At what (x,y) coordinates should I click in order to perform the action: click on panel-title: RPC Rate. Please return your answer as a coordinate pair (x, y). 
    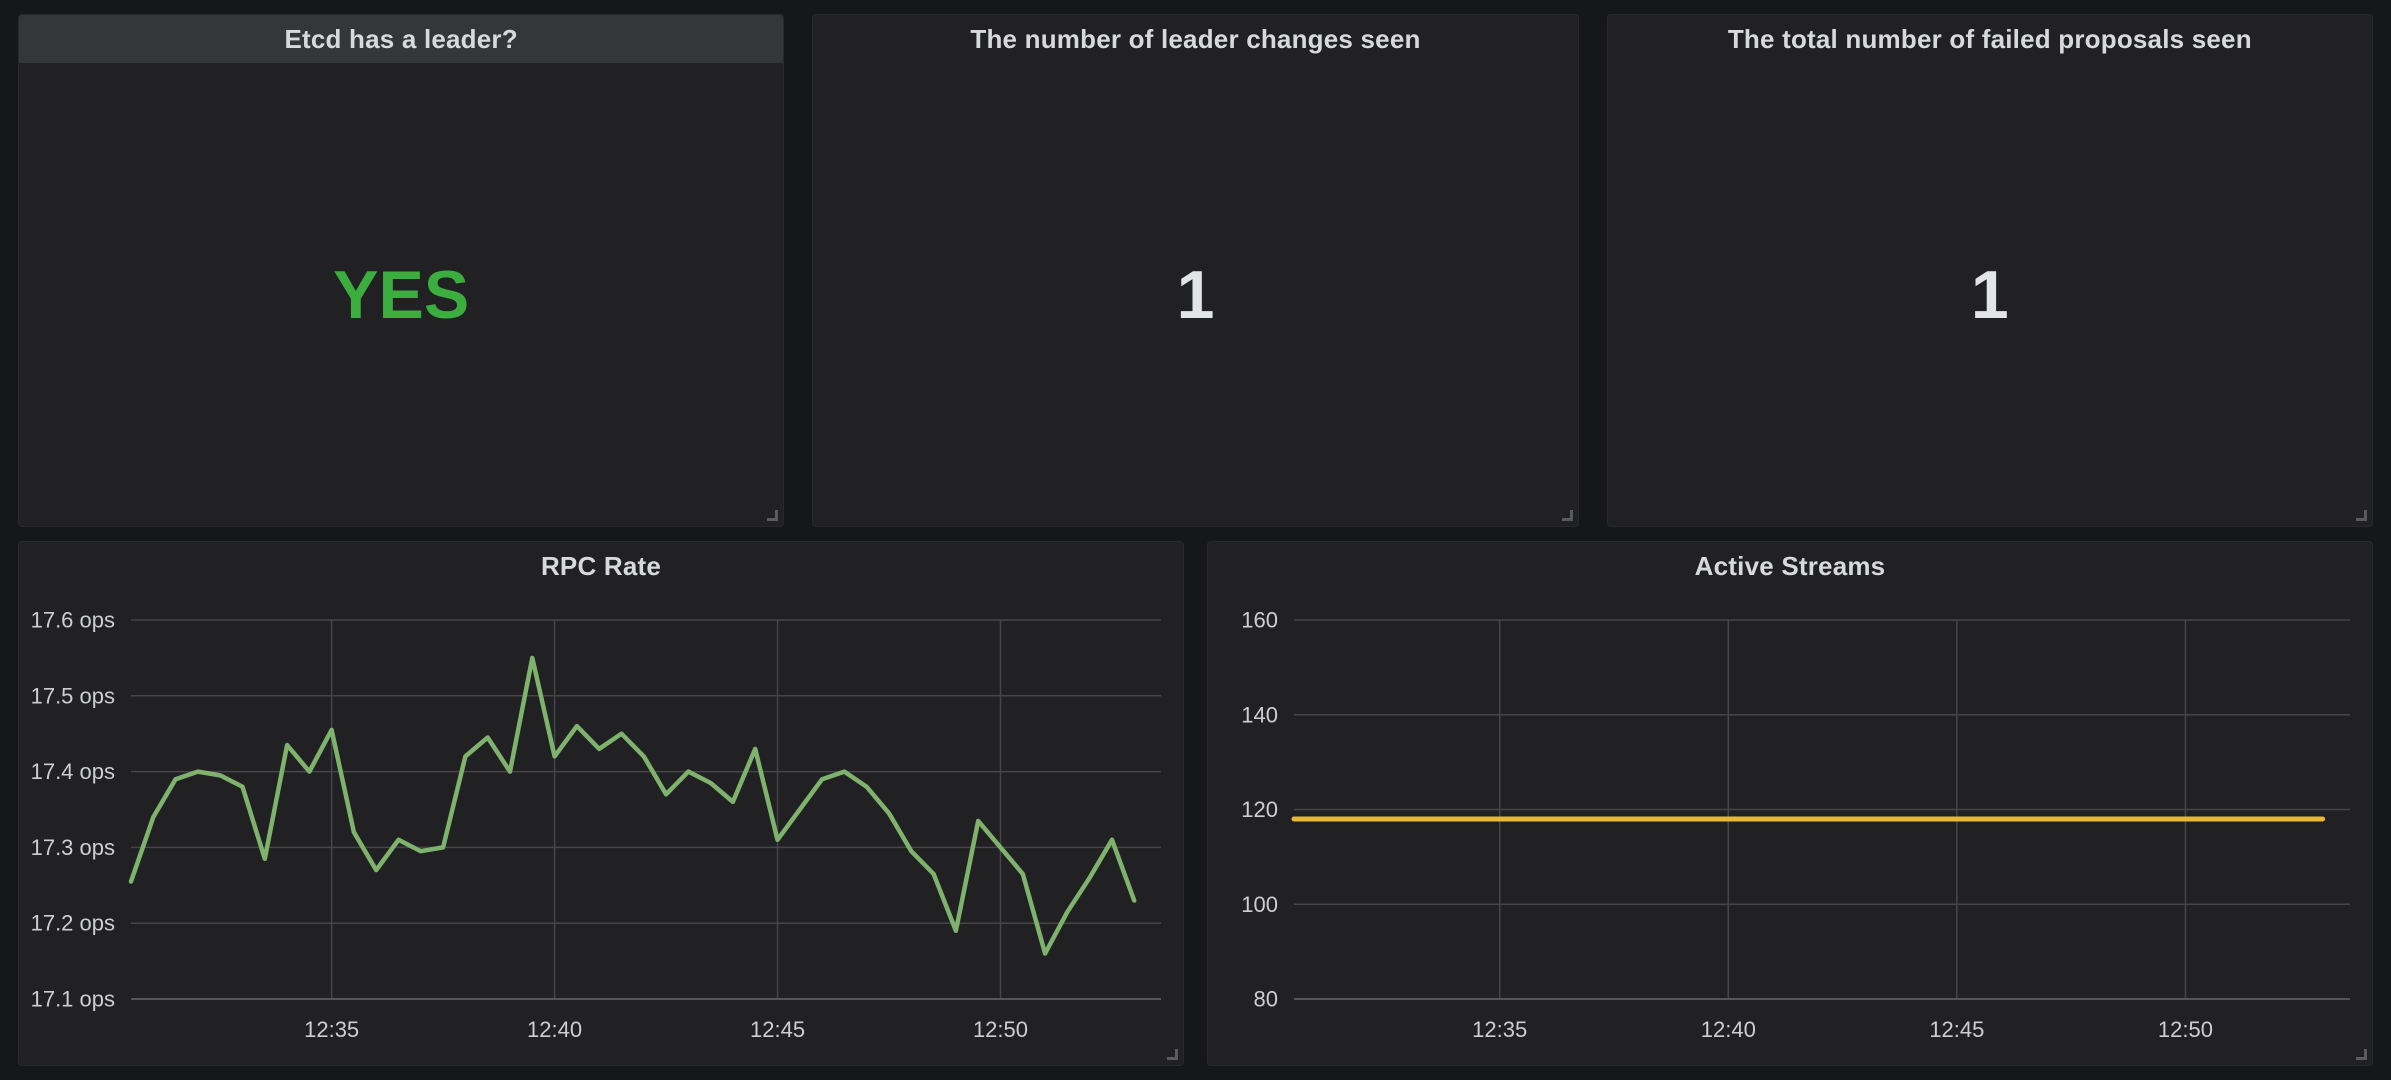
    Looking at the image, I should click on (601, 565).